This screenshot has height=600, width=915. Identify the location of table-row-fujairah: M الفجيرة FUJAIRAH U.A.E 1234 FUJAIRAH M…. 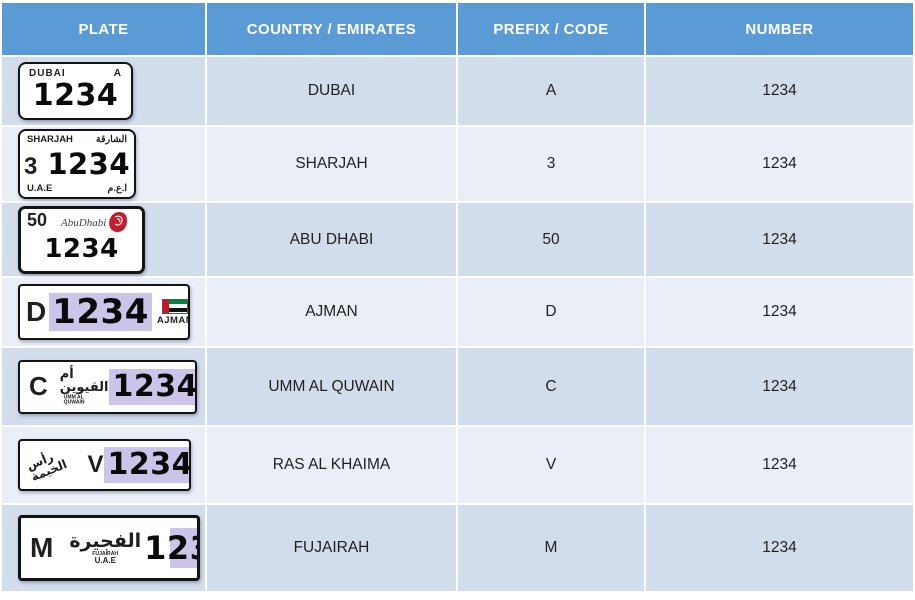
(457, 548).